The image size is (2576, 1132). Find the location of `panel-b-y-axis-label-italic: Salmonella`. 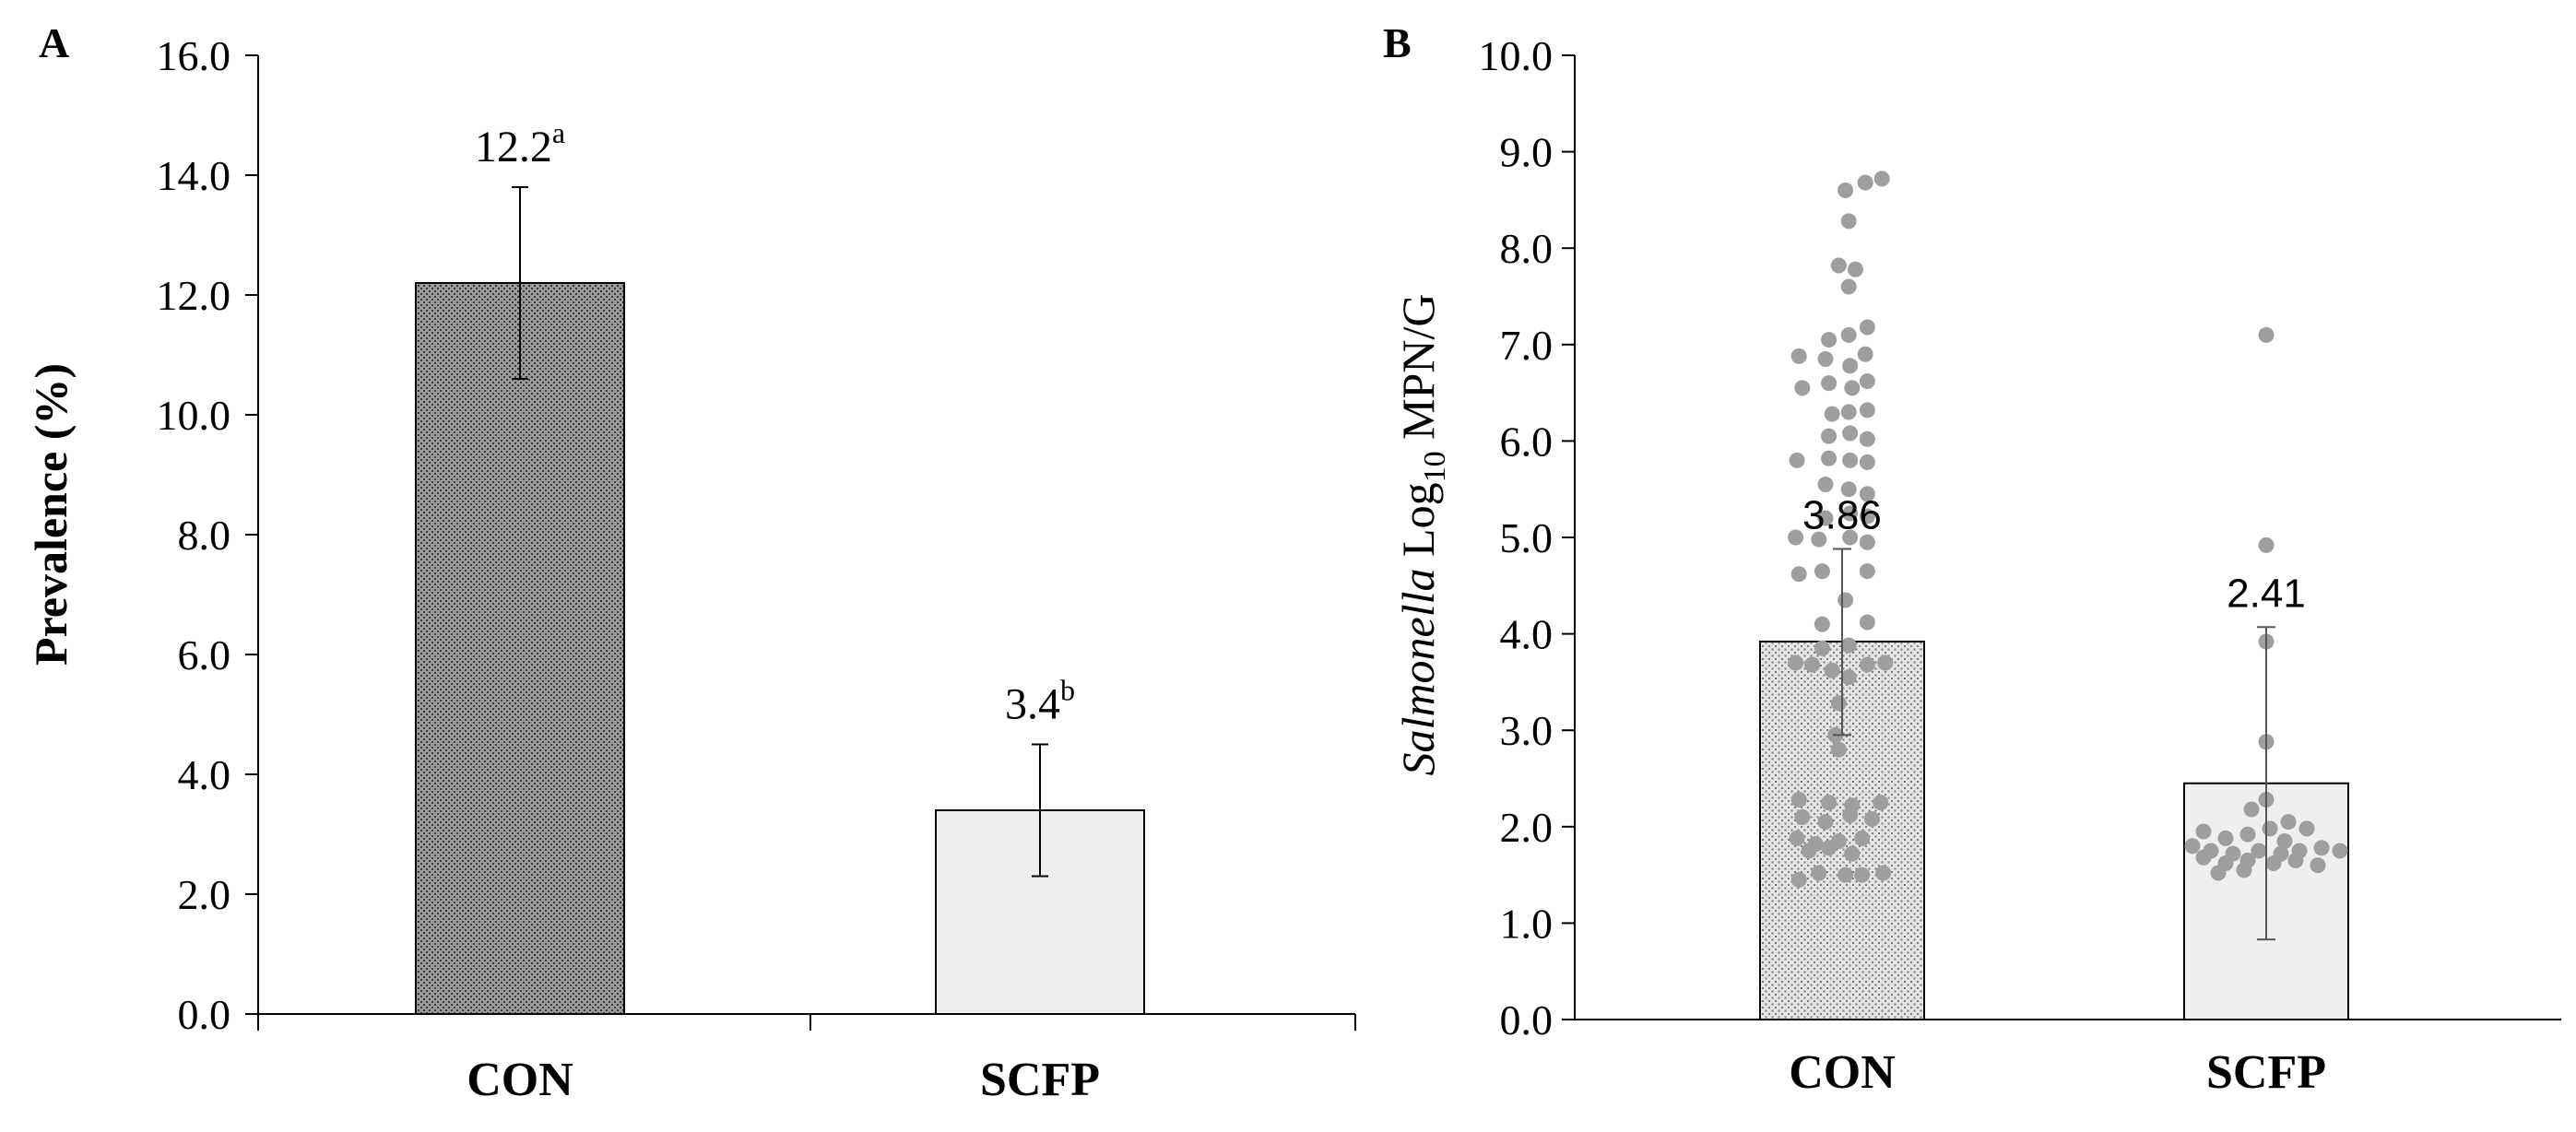

panel-b-y-axis-label-italic: Salmonella is located at coordinates (1418, 671).